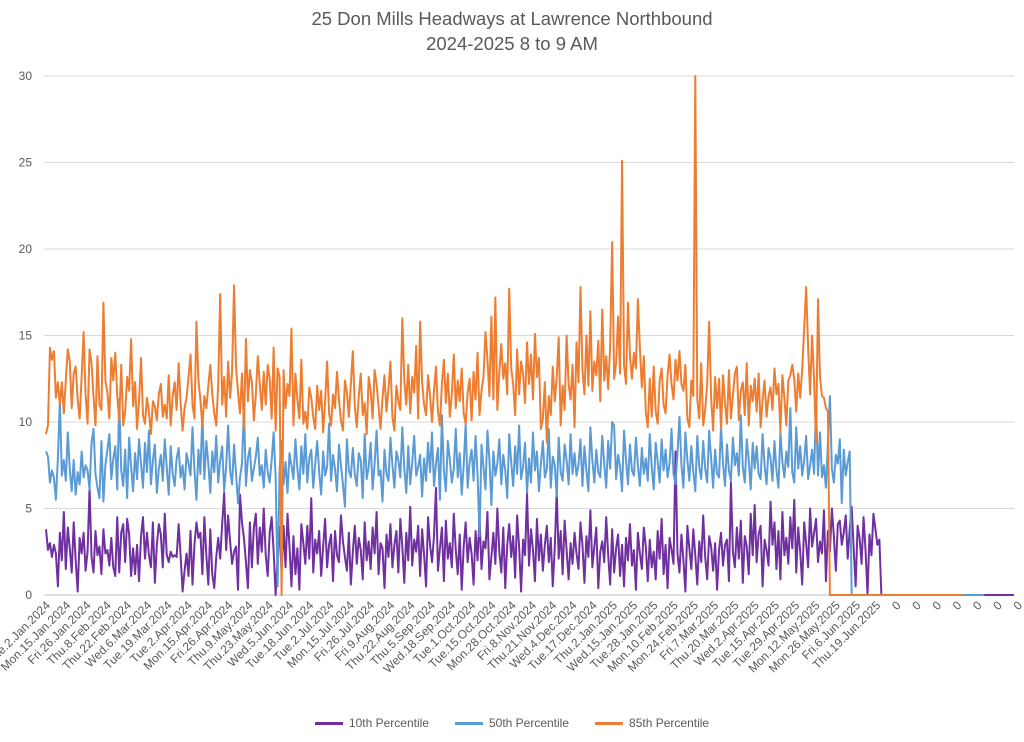 The height and width of the screenshot is (742, 1024). Describe the element at coordinates (26, 249) in the screenshot. I see `y-tick-label: 20` at that location.